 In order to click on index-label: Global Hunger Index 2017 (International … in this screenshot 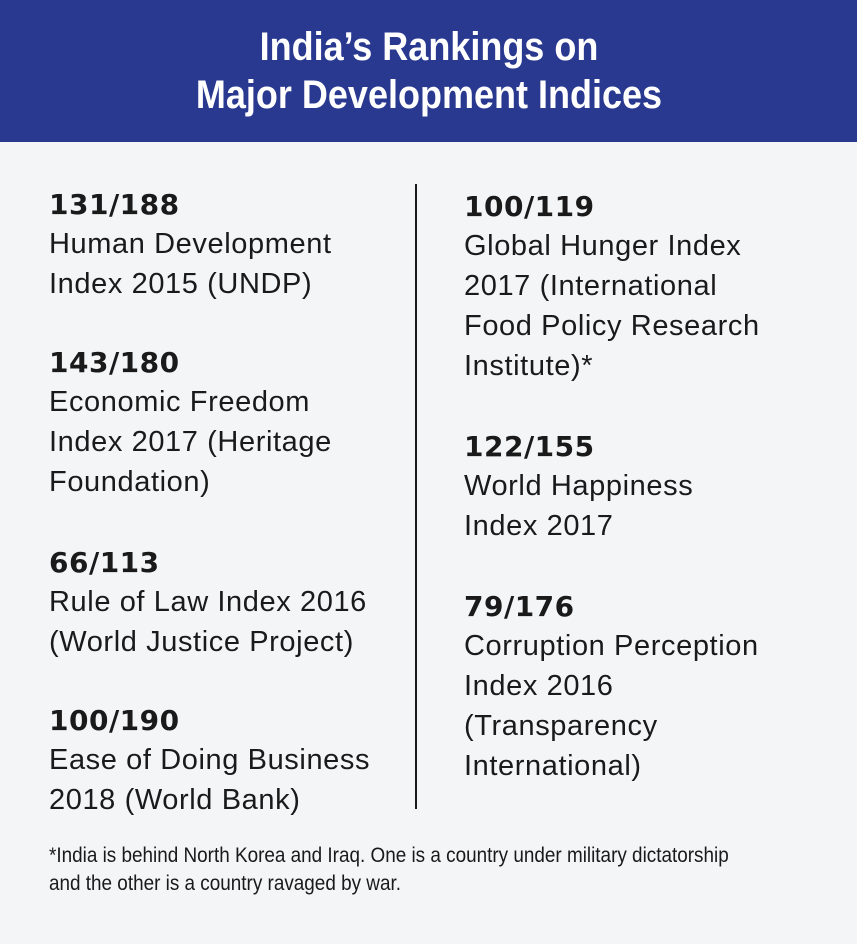, I will do `click(612, 306)`.